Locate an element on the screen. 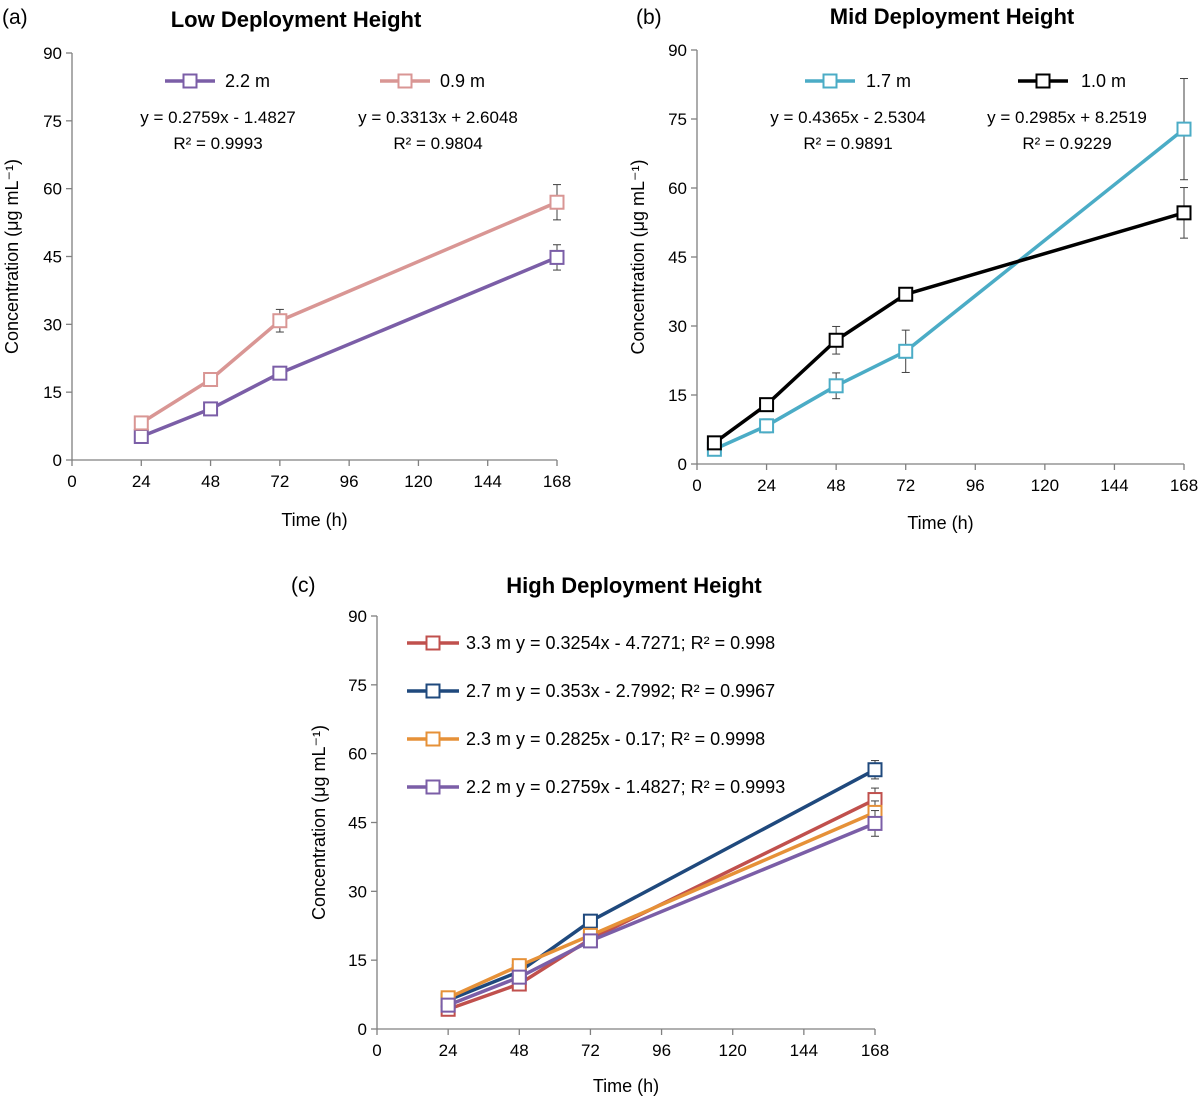 This screenshot has height=1097, width=1200. legend-label: 0.9 m is located at coordinates (462, 81).